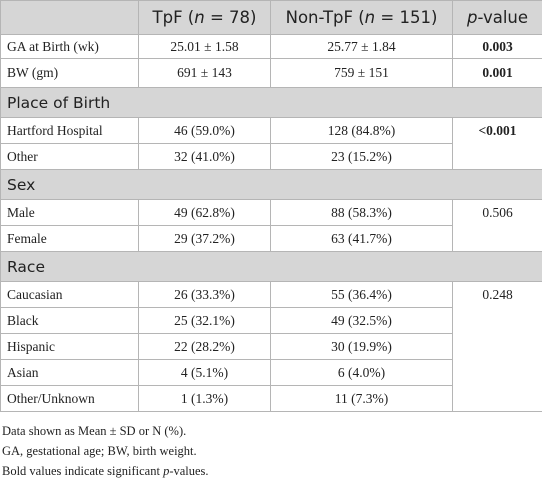  I want to click on header-cell: Non-TpF (n = 151), so click(362, 18).